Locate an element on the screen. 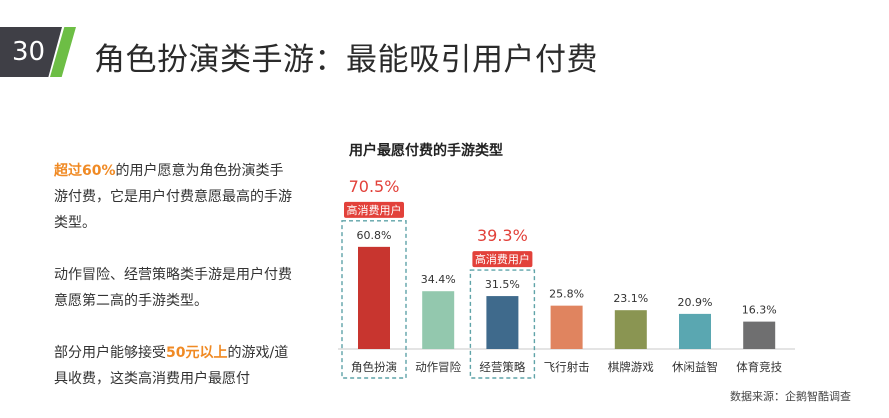 Image resolution: width=889 pixels, height=418 pixels. callout-badge-label-1: 高消费用户 is located at coordinates (374, 210).